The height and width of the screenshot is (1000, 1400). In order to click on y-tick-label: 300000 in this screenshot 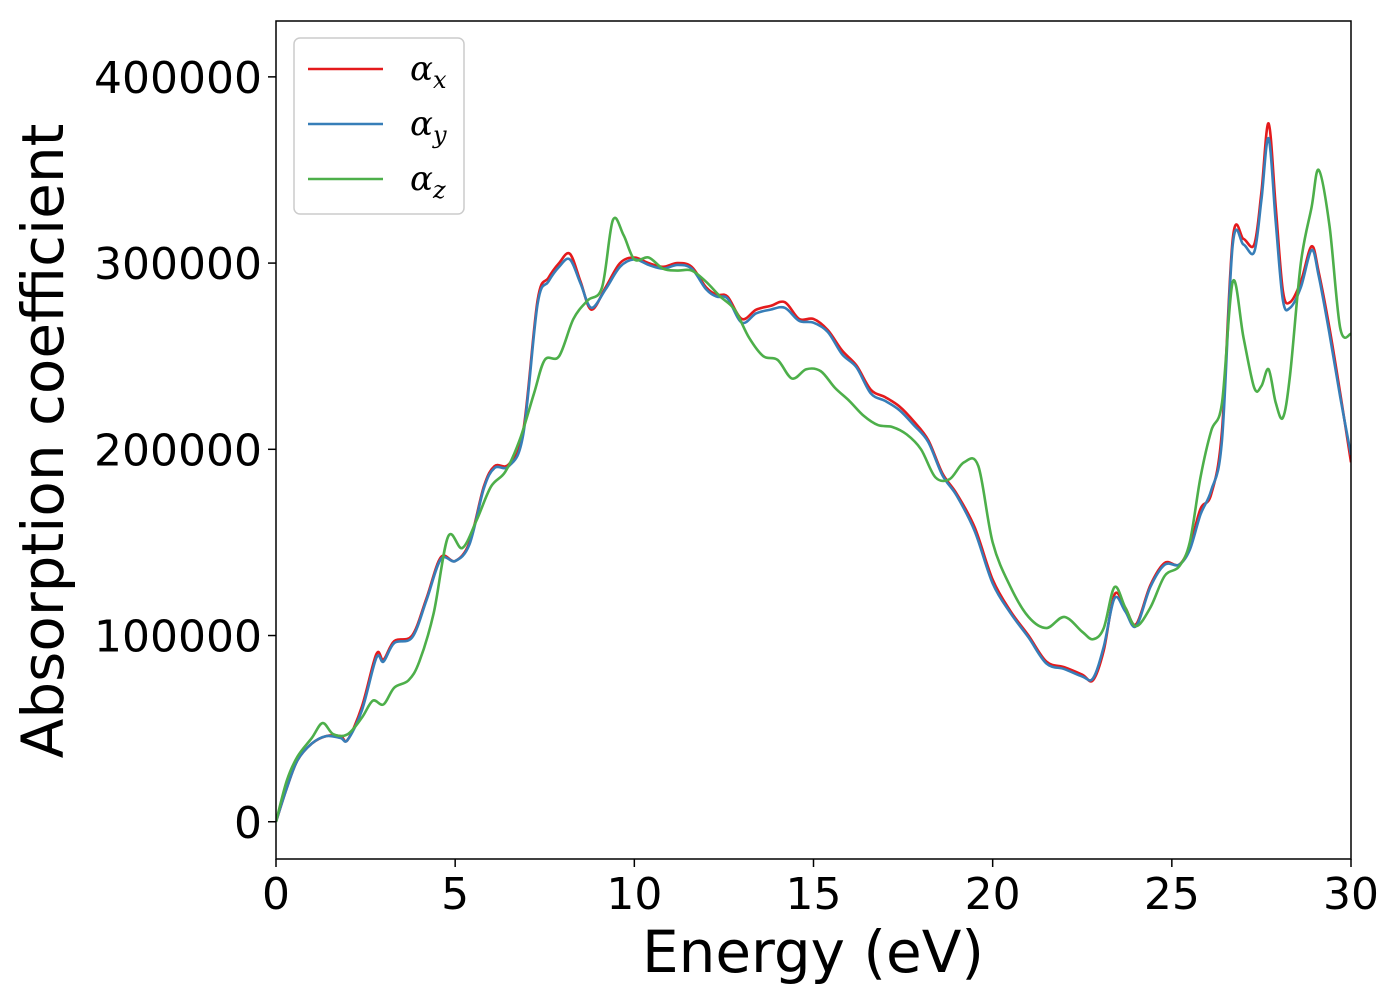, I will do `click(178, 264)`.